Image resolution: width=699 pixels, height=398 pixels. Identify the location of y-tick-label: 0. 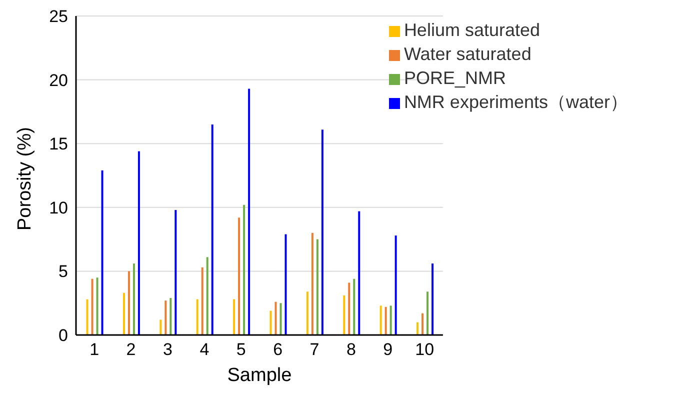
(63, 336).